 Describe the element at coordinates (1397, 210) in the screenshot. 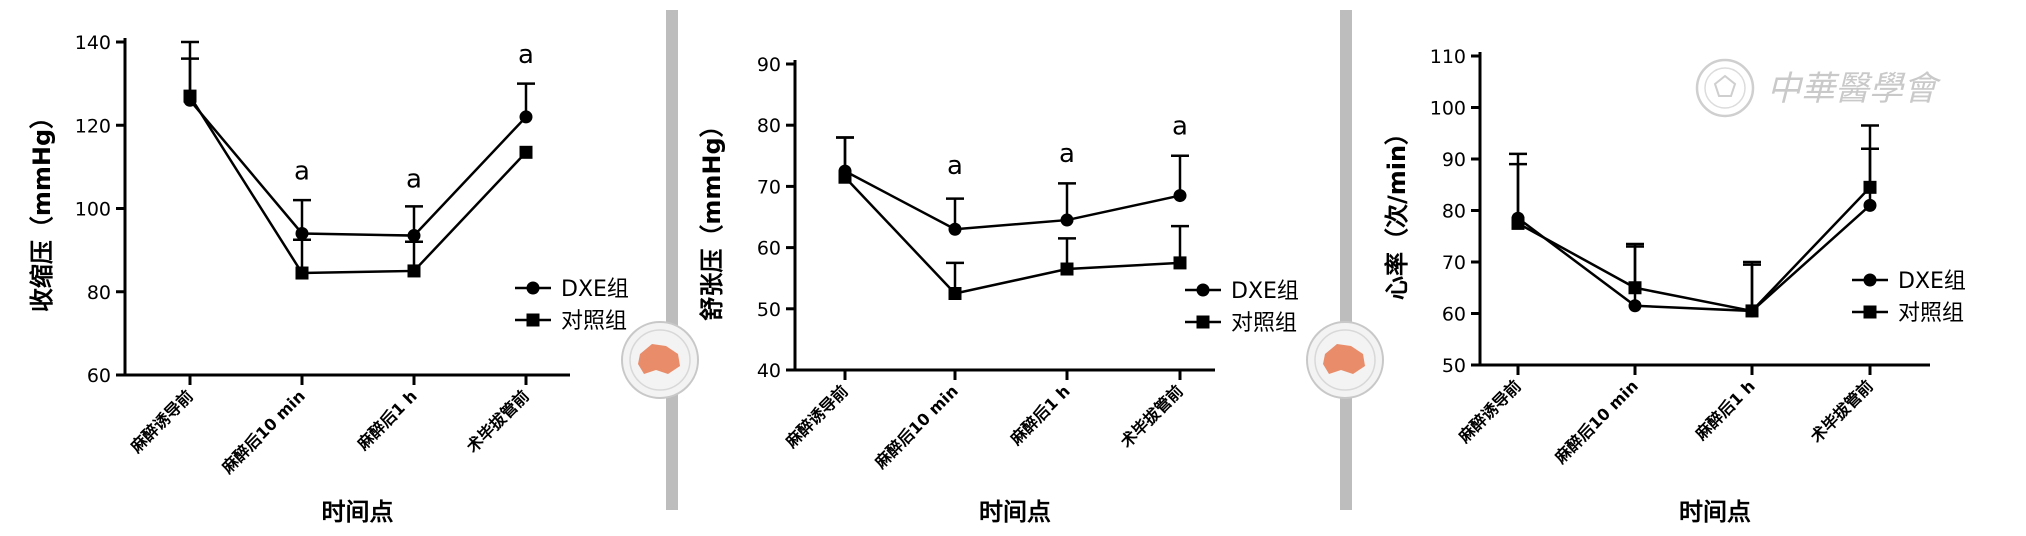

I see `y-axis-title: 心率（次/min）` at that location.